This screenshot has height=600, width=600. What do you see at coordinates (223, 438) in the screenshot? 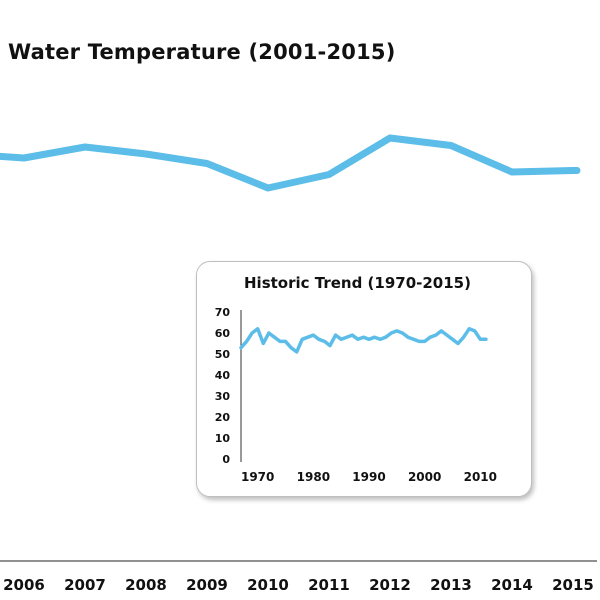
I see `inset-y-tick-label: 10` at bounding box center [223, 438].